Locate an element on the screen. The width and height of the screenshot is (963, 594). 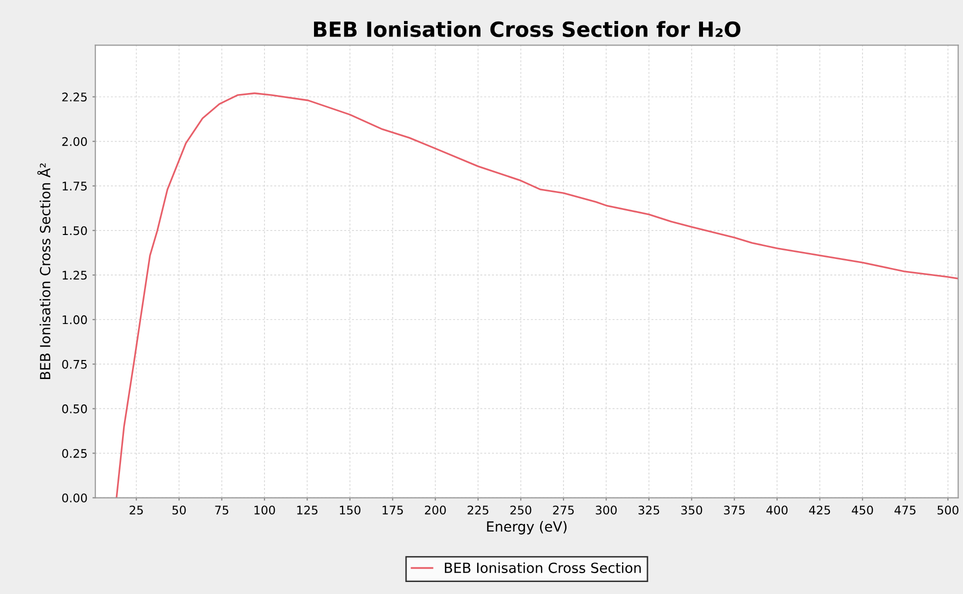
y-tick-label: 0.50 is located at coordinates (74, 409).